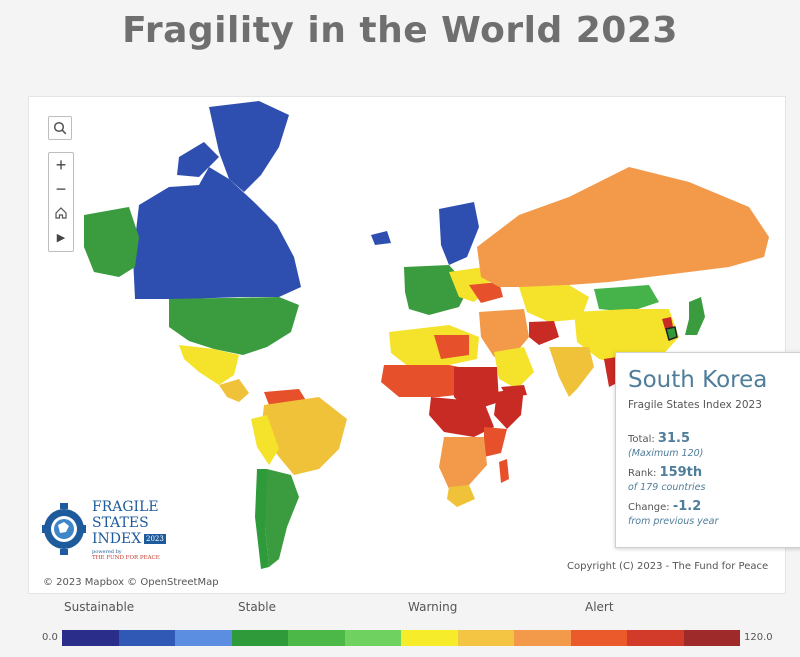 The image size is (800, 657). Describe the element at coordinates (64, 529) in the screenshot. I see `gear-globe-icon` at that location.